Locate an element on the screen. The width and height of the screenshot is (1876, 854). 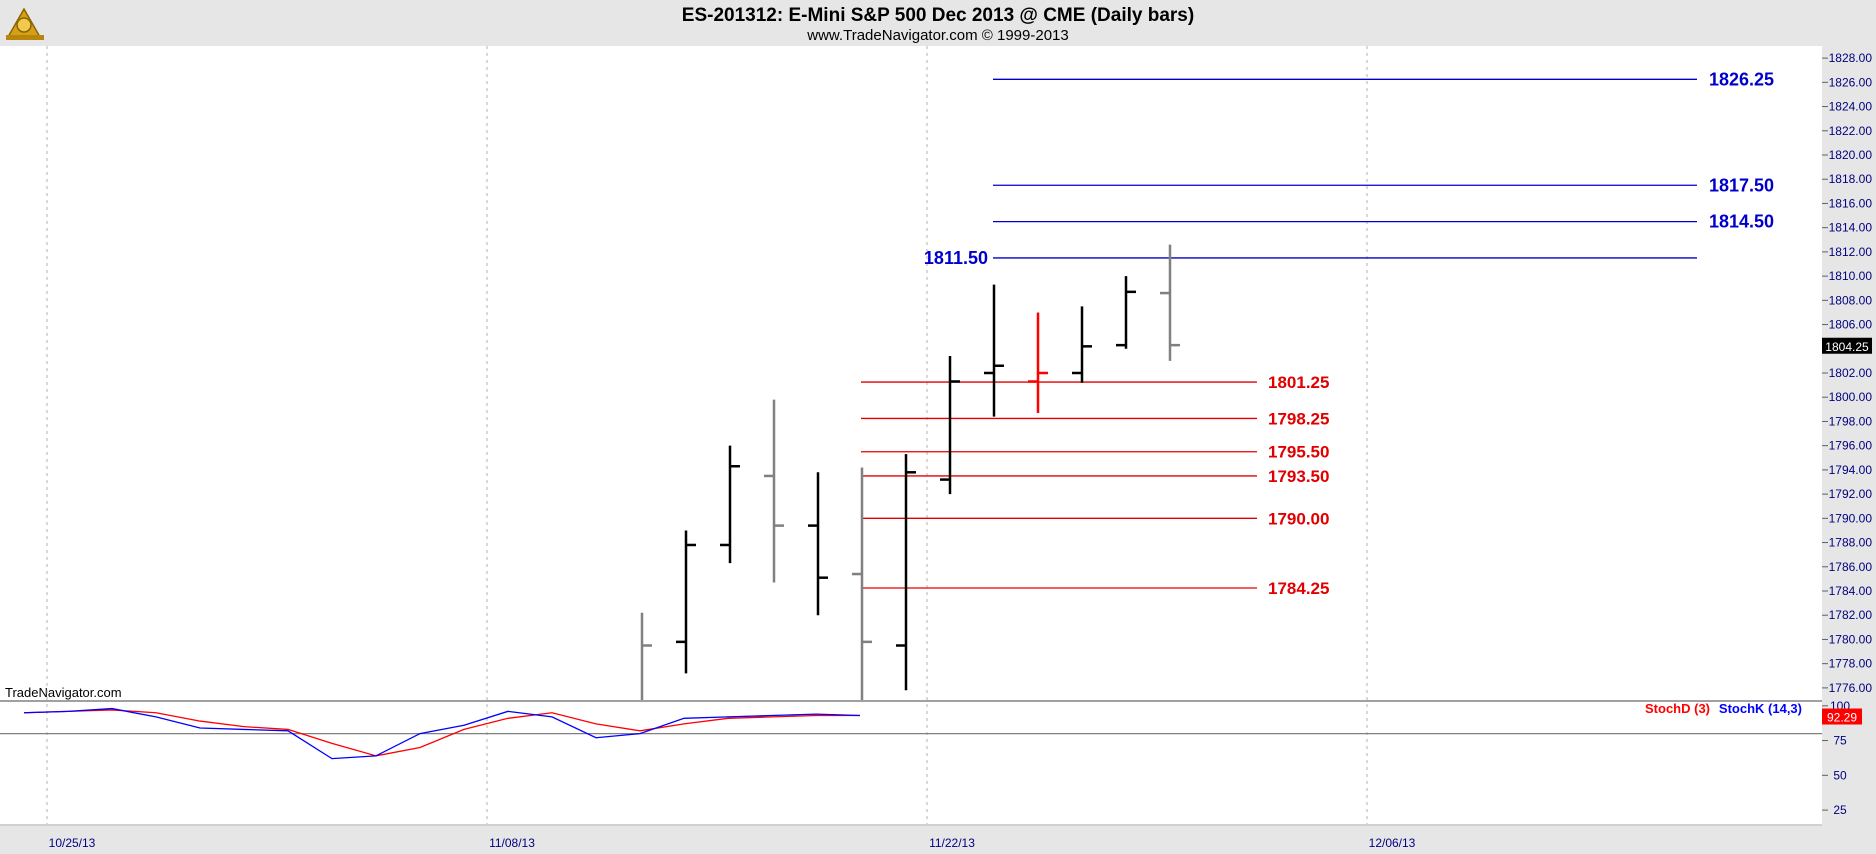
support-label: 1790.00 is located at coordinates (1298, 518).